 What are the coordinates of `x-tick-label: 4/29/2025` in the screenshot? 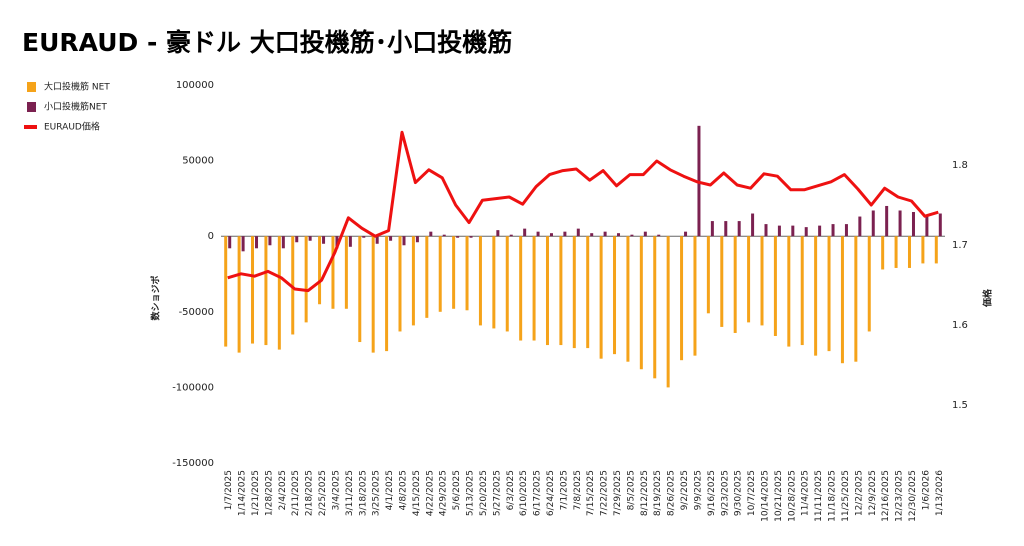 It's located at (444, 493).